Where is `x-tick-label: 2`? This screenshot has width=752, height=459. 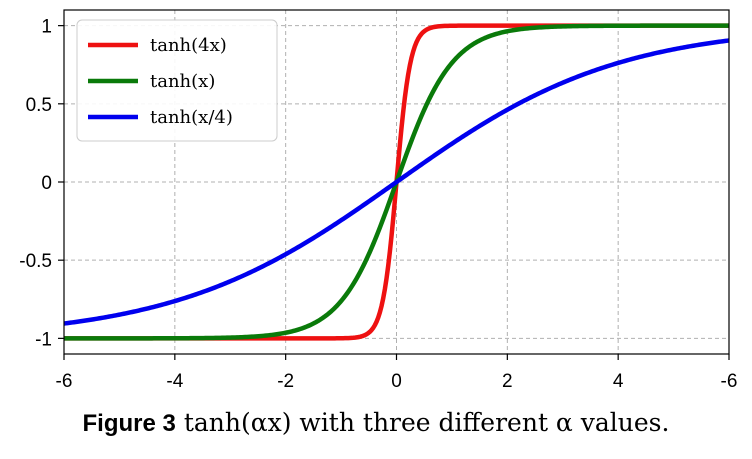 x-tick-label: 2 is located at coordinates (507, 381).